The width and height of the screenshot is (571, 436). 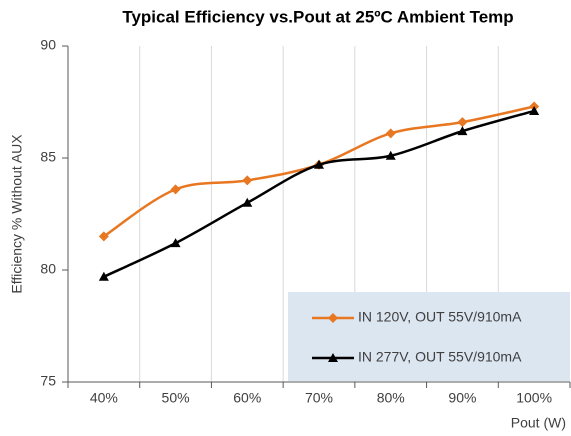 What do you see at coordinates (429, 336) in the screenshot?
I see `legend-box` at bounding box center [429, 336].